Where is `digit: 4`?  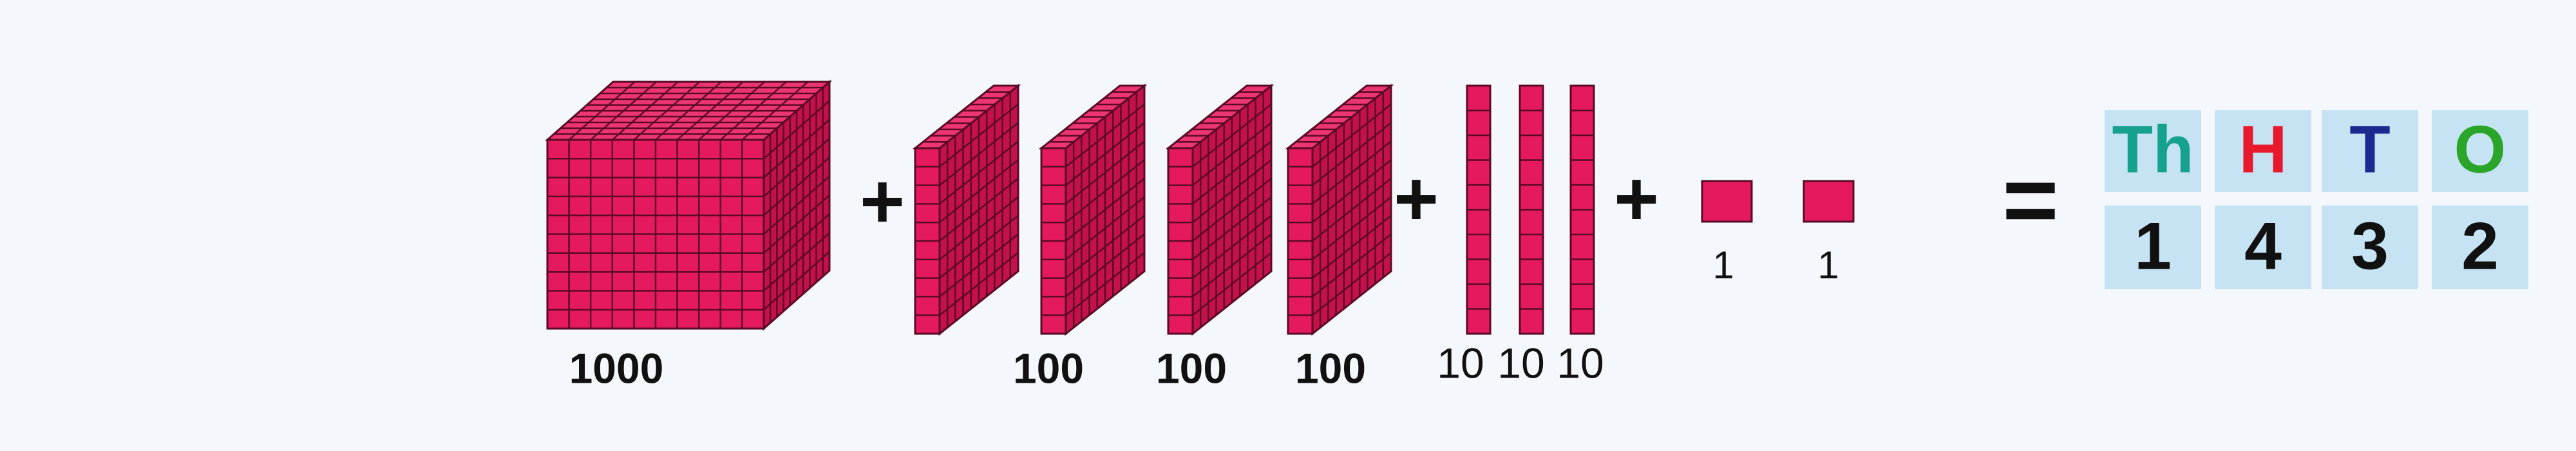
digit: 4 is located at coordinates (2263, 246).